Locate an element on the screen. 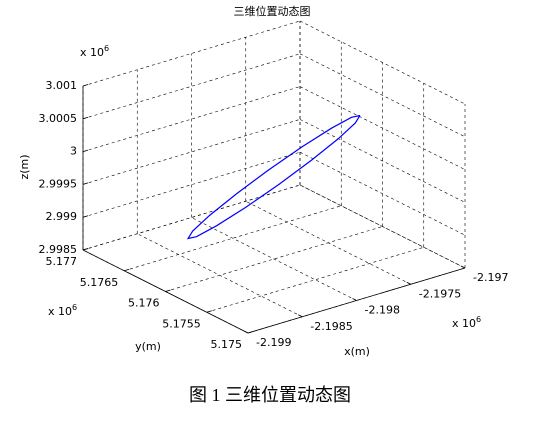  y-exponent: x 106 is located at coordinates (62, 311).